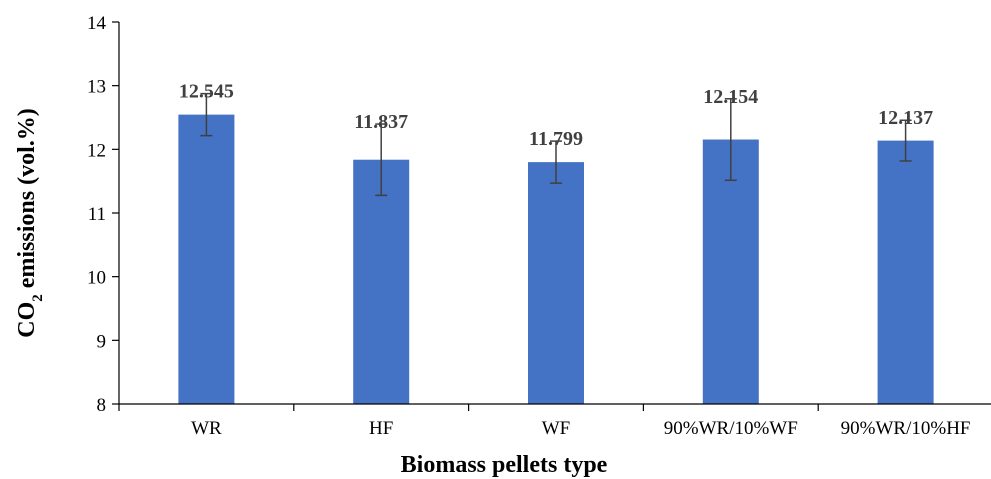 The width and height of the screenshot is (991, 479). What do you see at coordinates (27, 320) in the screenshot?
I see `y-axis-title-pre: CO` at bounding box center [27, 320].